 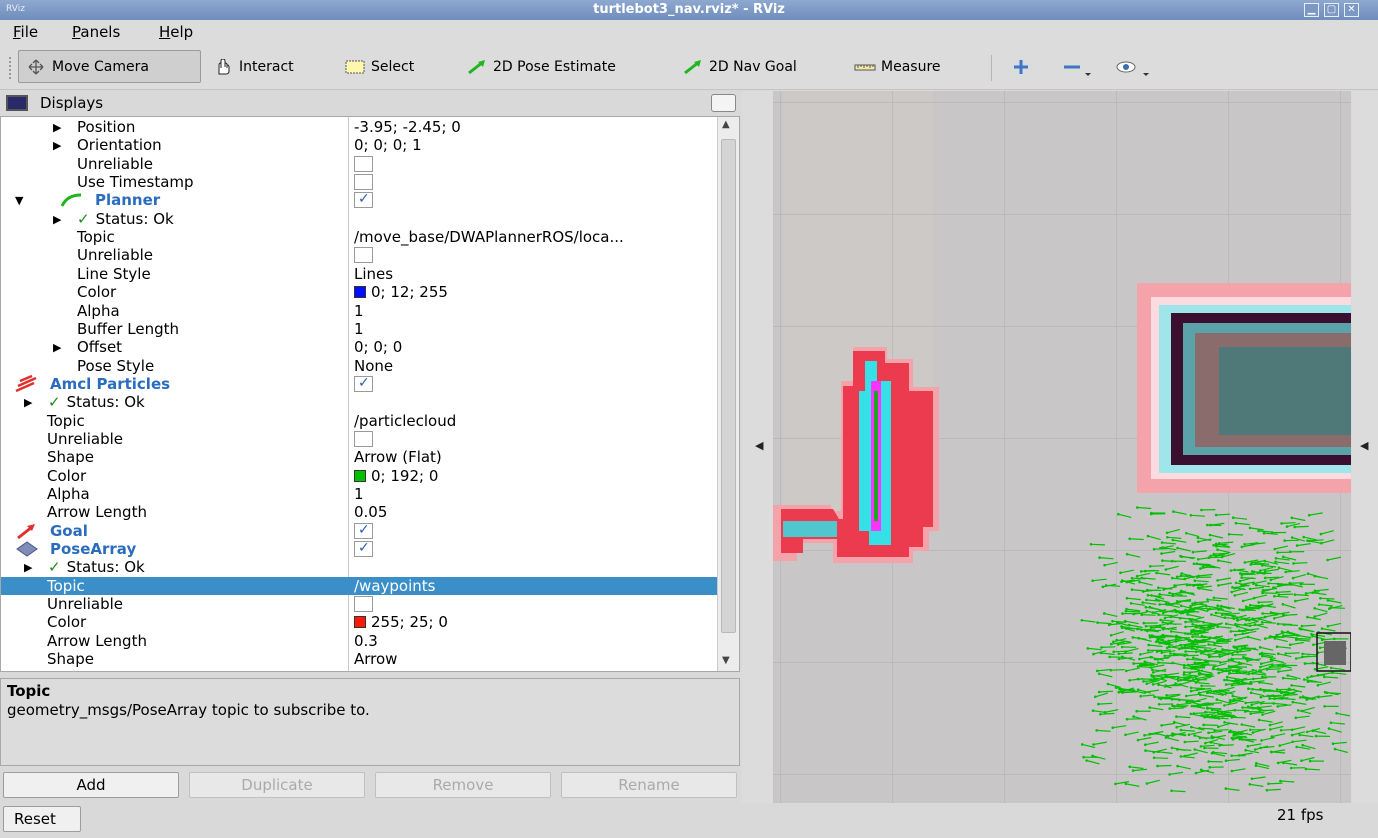 What do you see at coordinates (728, 386) in the screenshot?
I see `scroll-thumb` at bounding box center [728, 386].